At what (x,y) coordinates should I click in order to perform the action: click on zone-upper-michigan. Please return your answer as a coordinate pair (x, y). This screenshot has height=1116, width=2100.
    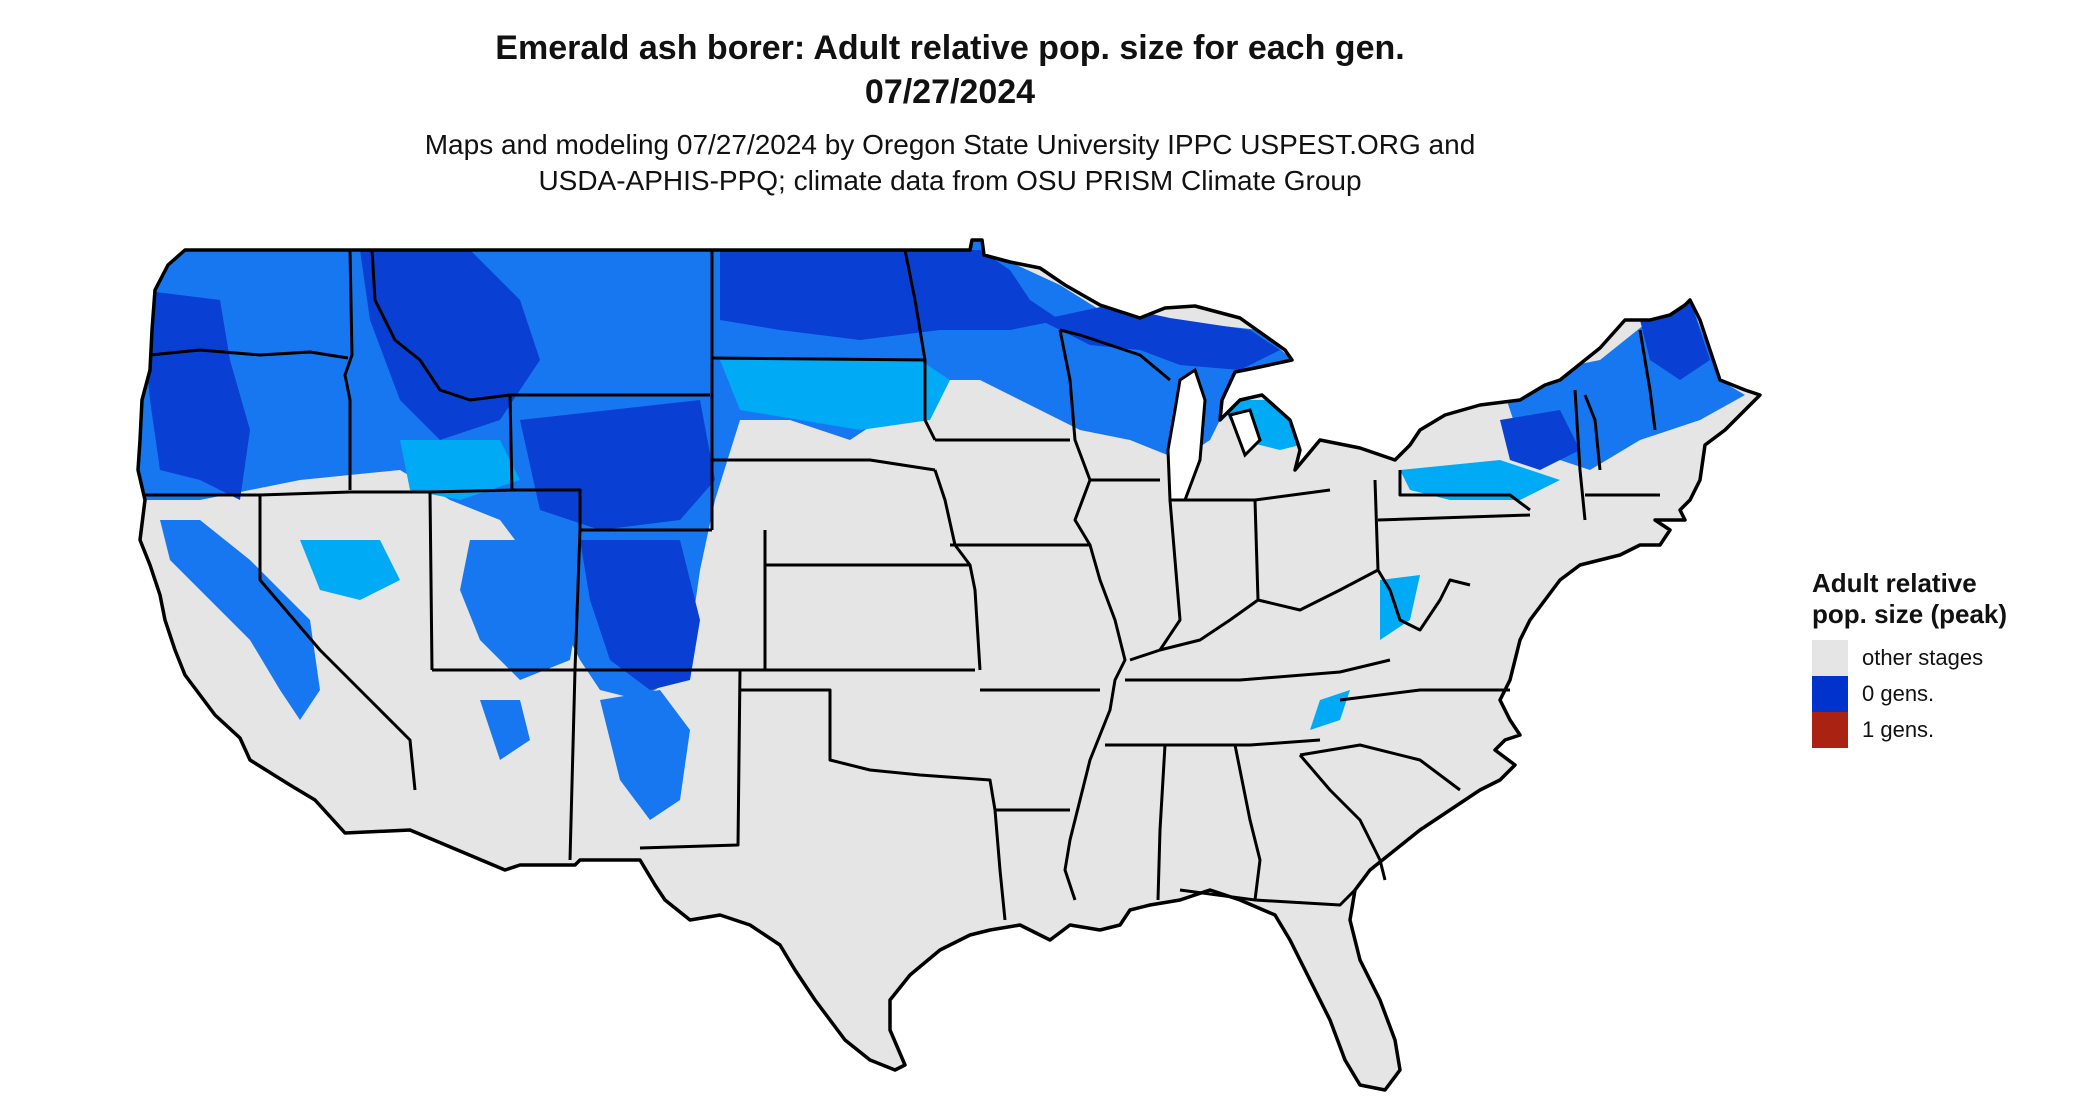
    Looking at the image, I should click on (1160, 337).